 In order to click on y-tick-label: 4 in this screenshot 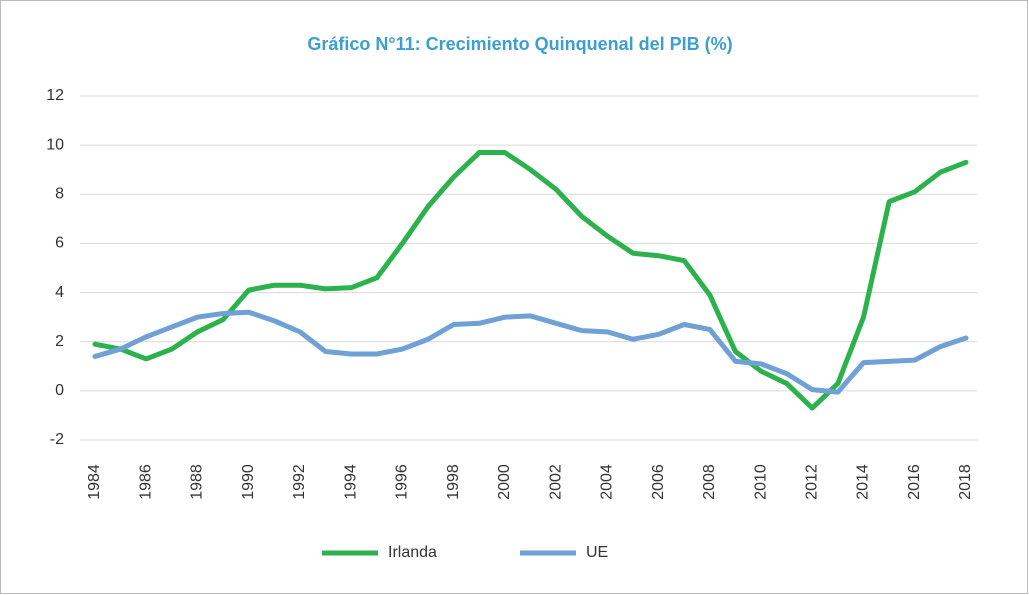, I will do `click(59, 292)`.